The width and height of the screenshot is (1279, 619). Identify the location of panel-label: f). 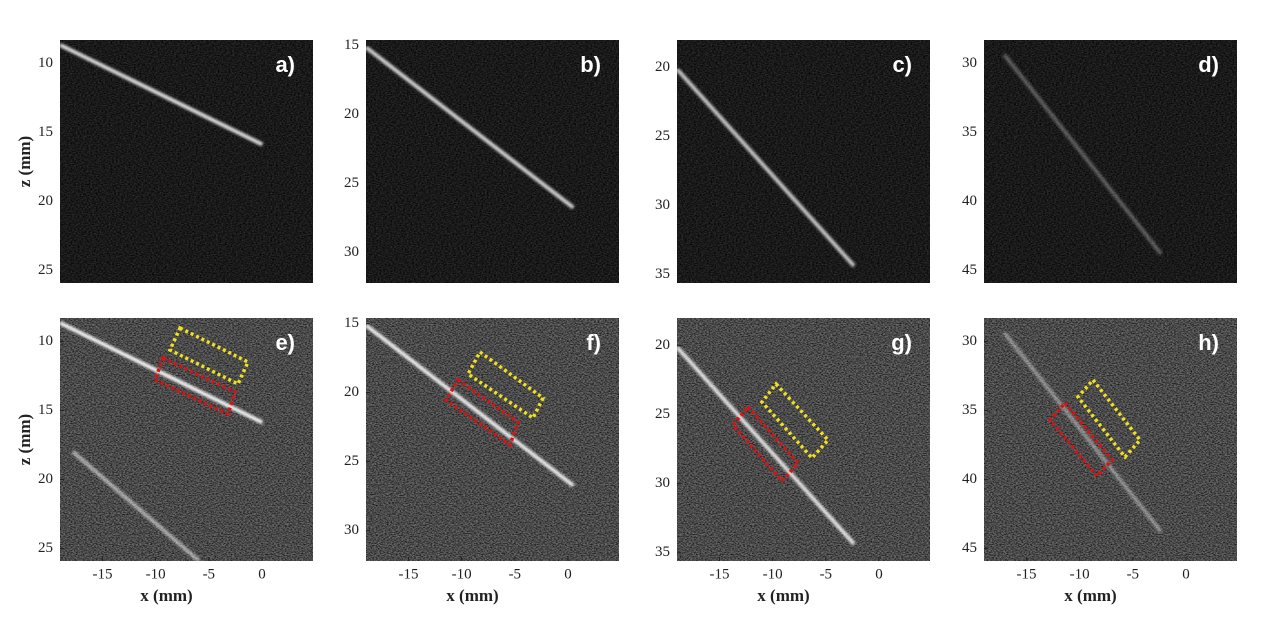
(593, 342).